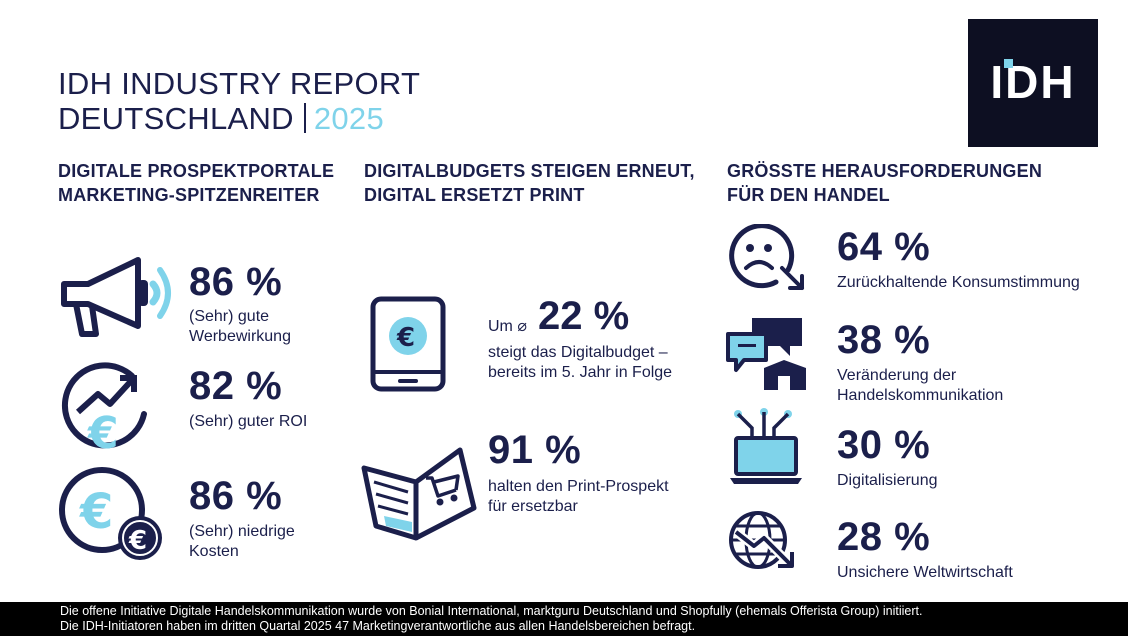 The height and width of the screenshot is (636, 1128). What do you see at coordinates (236, 282) in the screenshot?
I see `col1-stat1-value: 86 %` at bounding box center [236, 282].